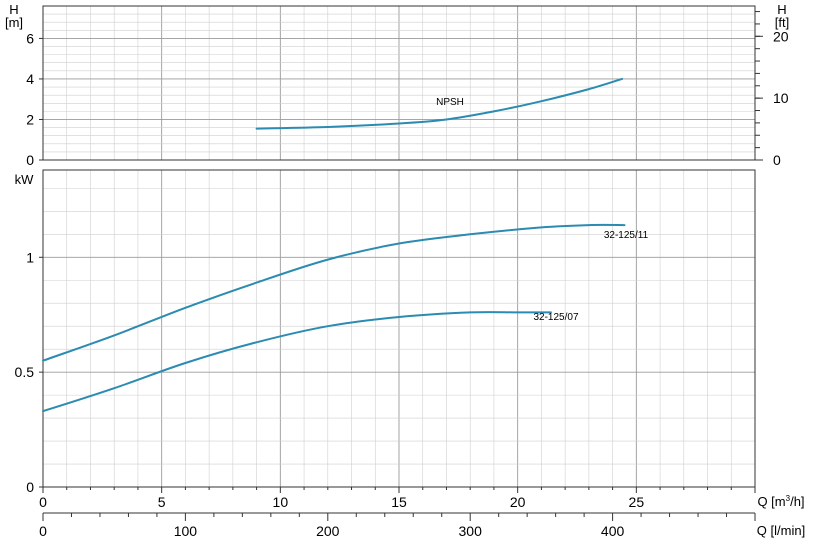 This screenshot has width=813, height=548. What do you see at coordinates (471, 531) in the screenshot?
I see `q-lmin-tick-label: 300` at bounding box center [471, 531].